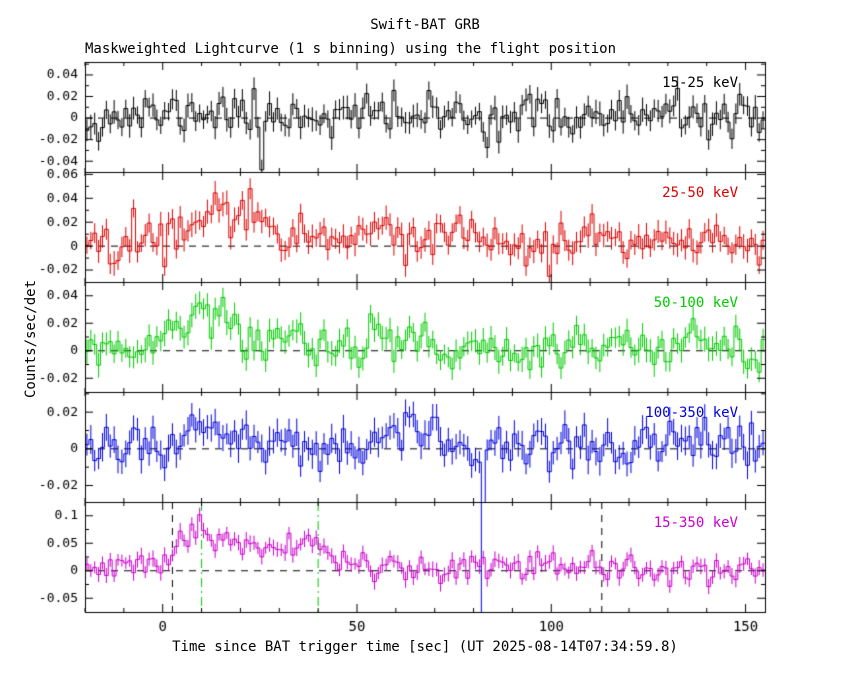  Describe the element at coordinates (695, 523) in the screenshot. I see `panel-label-15-350-kev: 15-350 keV` at that location.